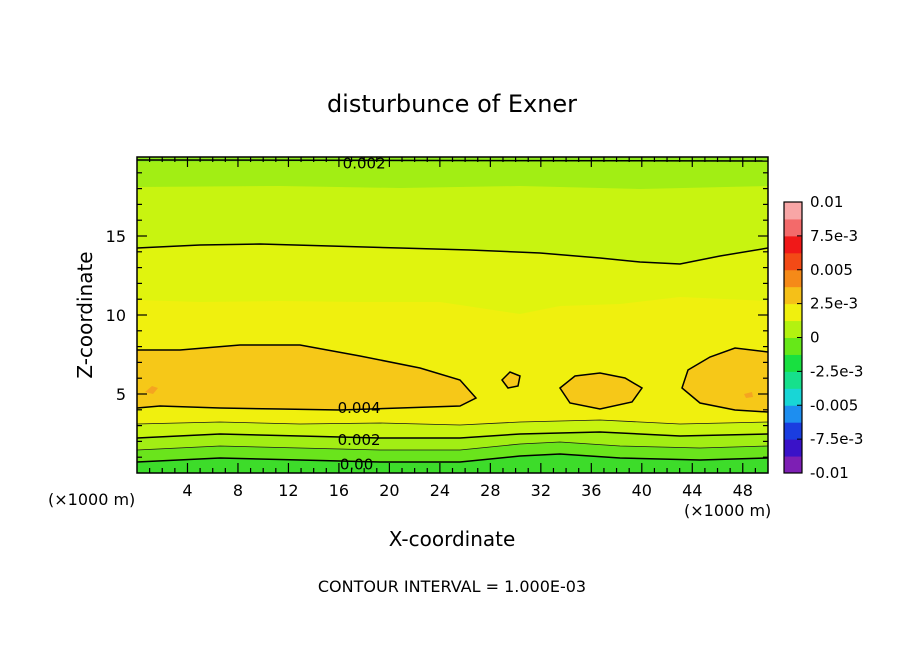  Describe the element at coordinates (116, 315) in the screenshot. I see `y-tick-label: 10` at that location.